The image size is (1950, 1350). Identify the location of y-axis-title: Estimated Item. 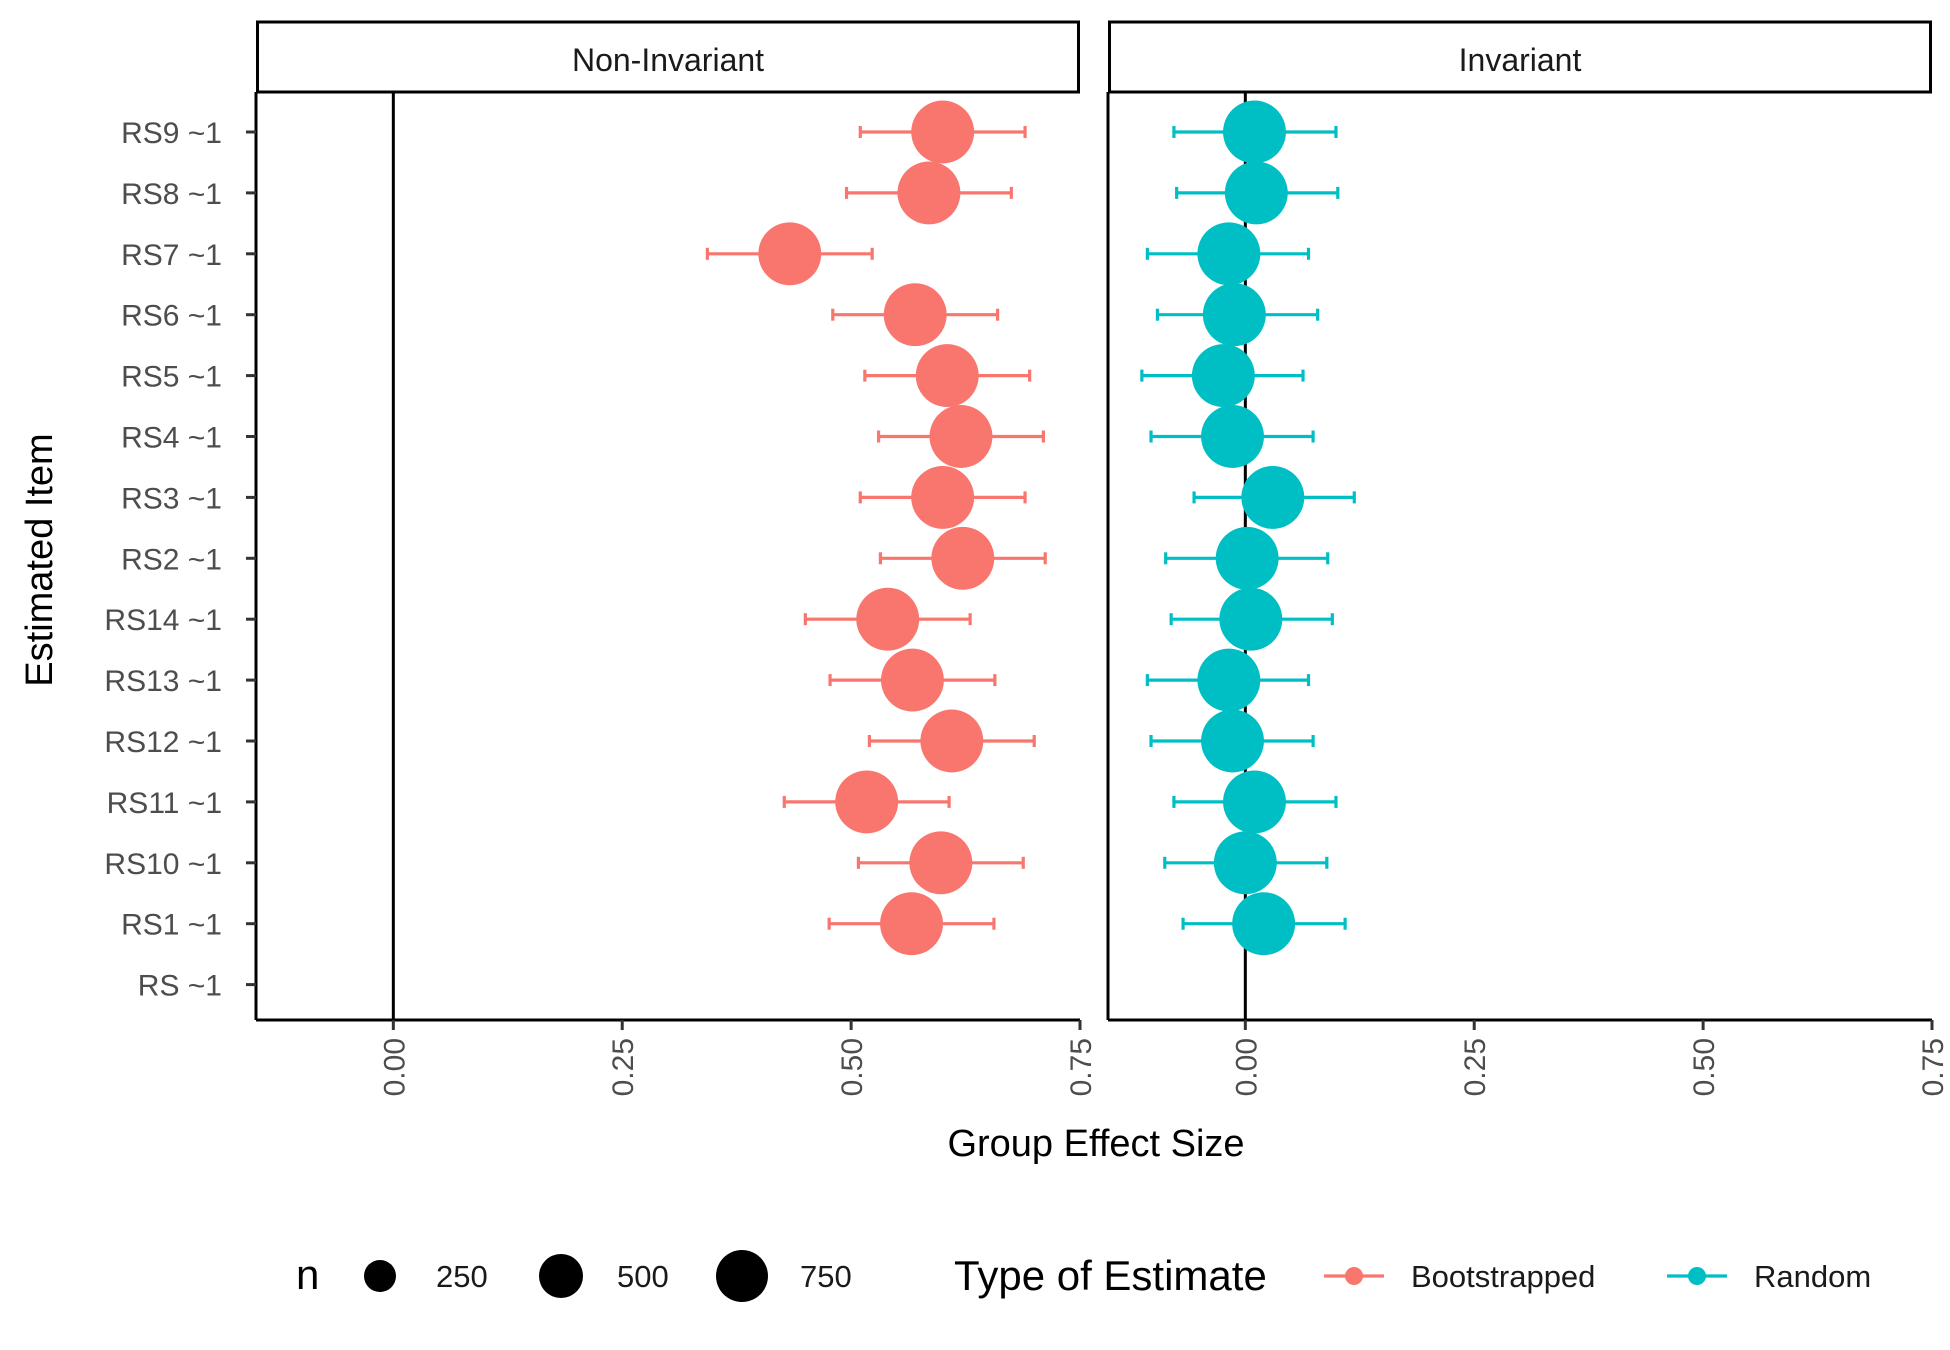
(40, 559).